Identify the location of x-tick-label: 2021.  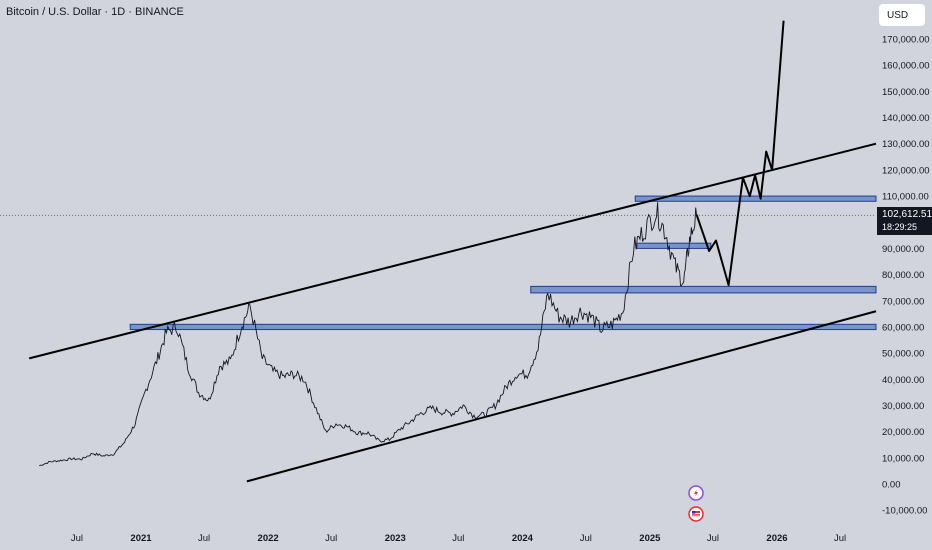
(141, 538).